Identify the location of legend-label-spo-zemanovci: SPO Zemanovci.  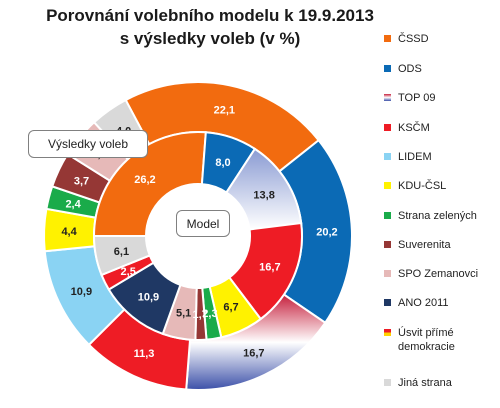
(438, 274).